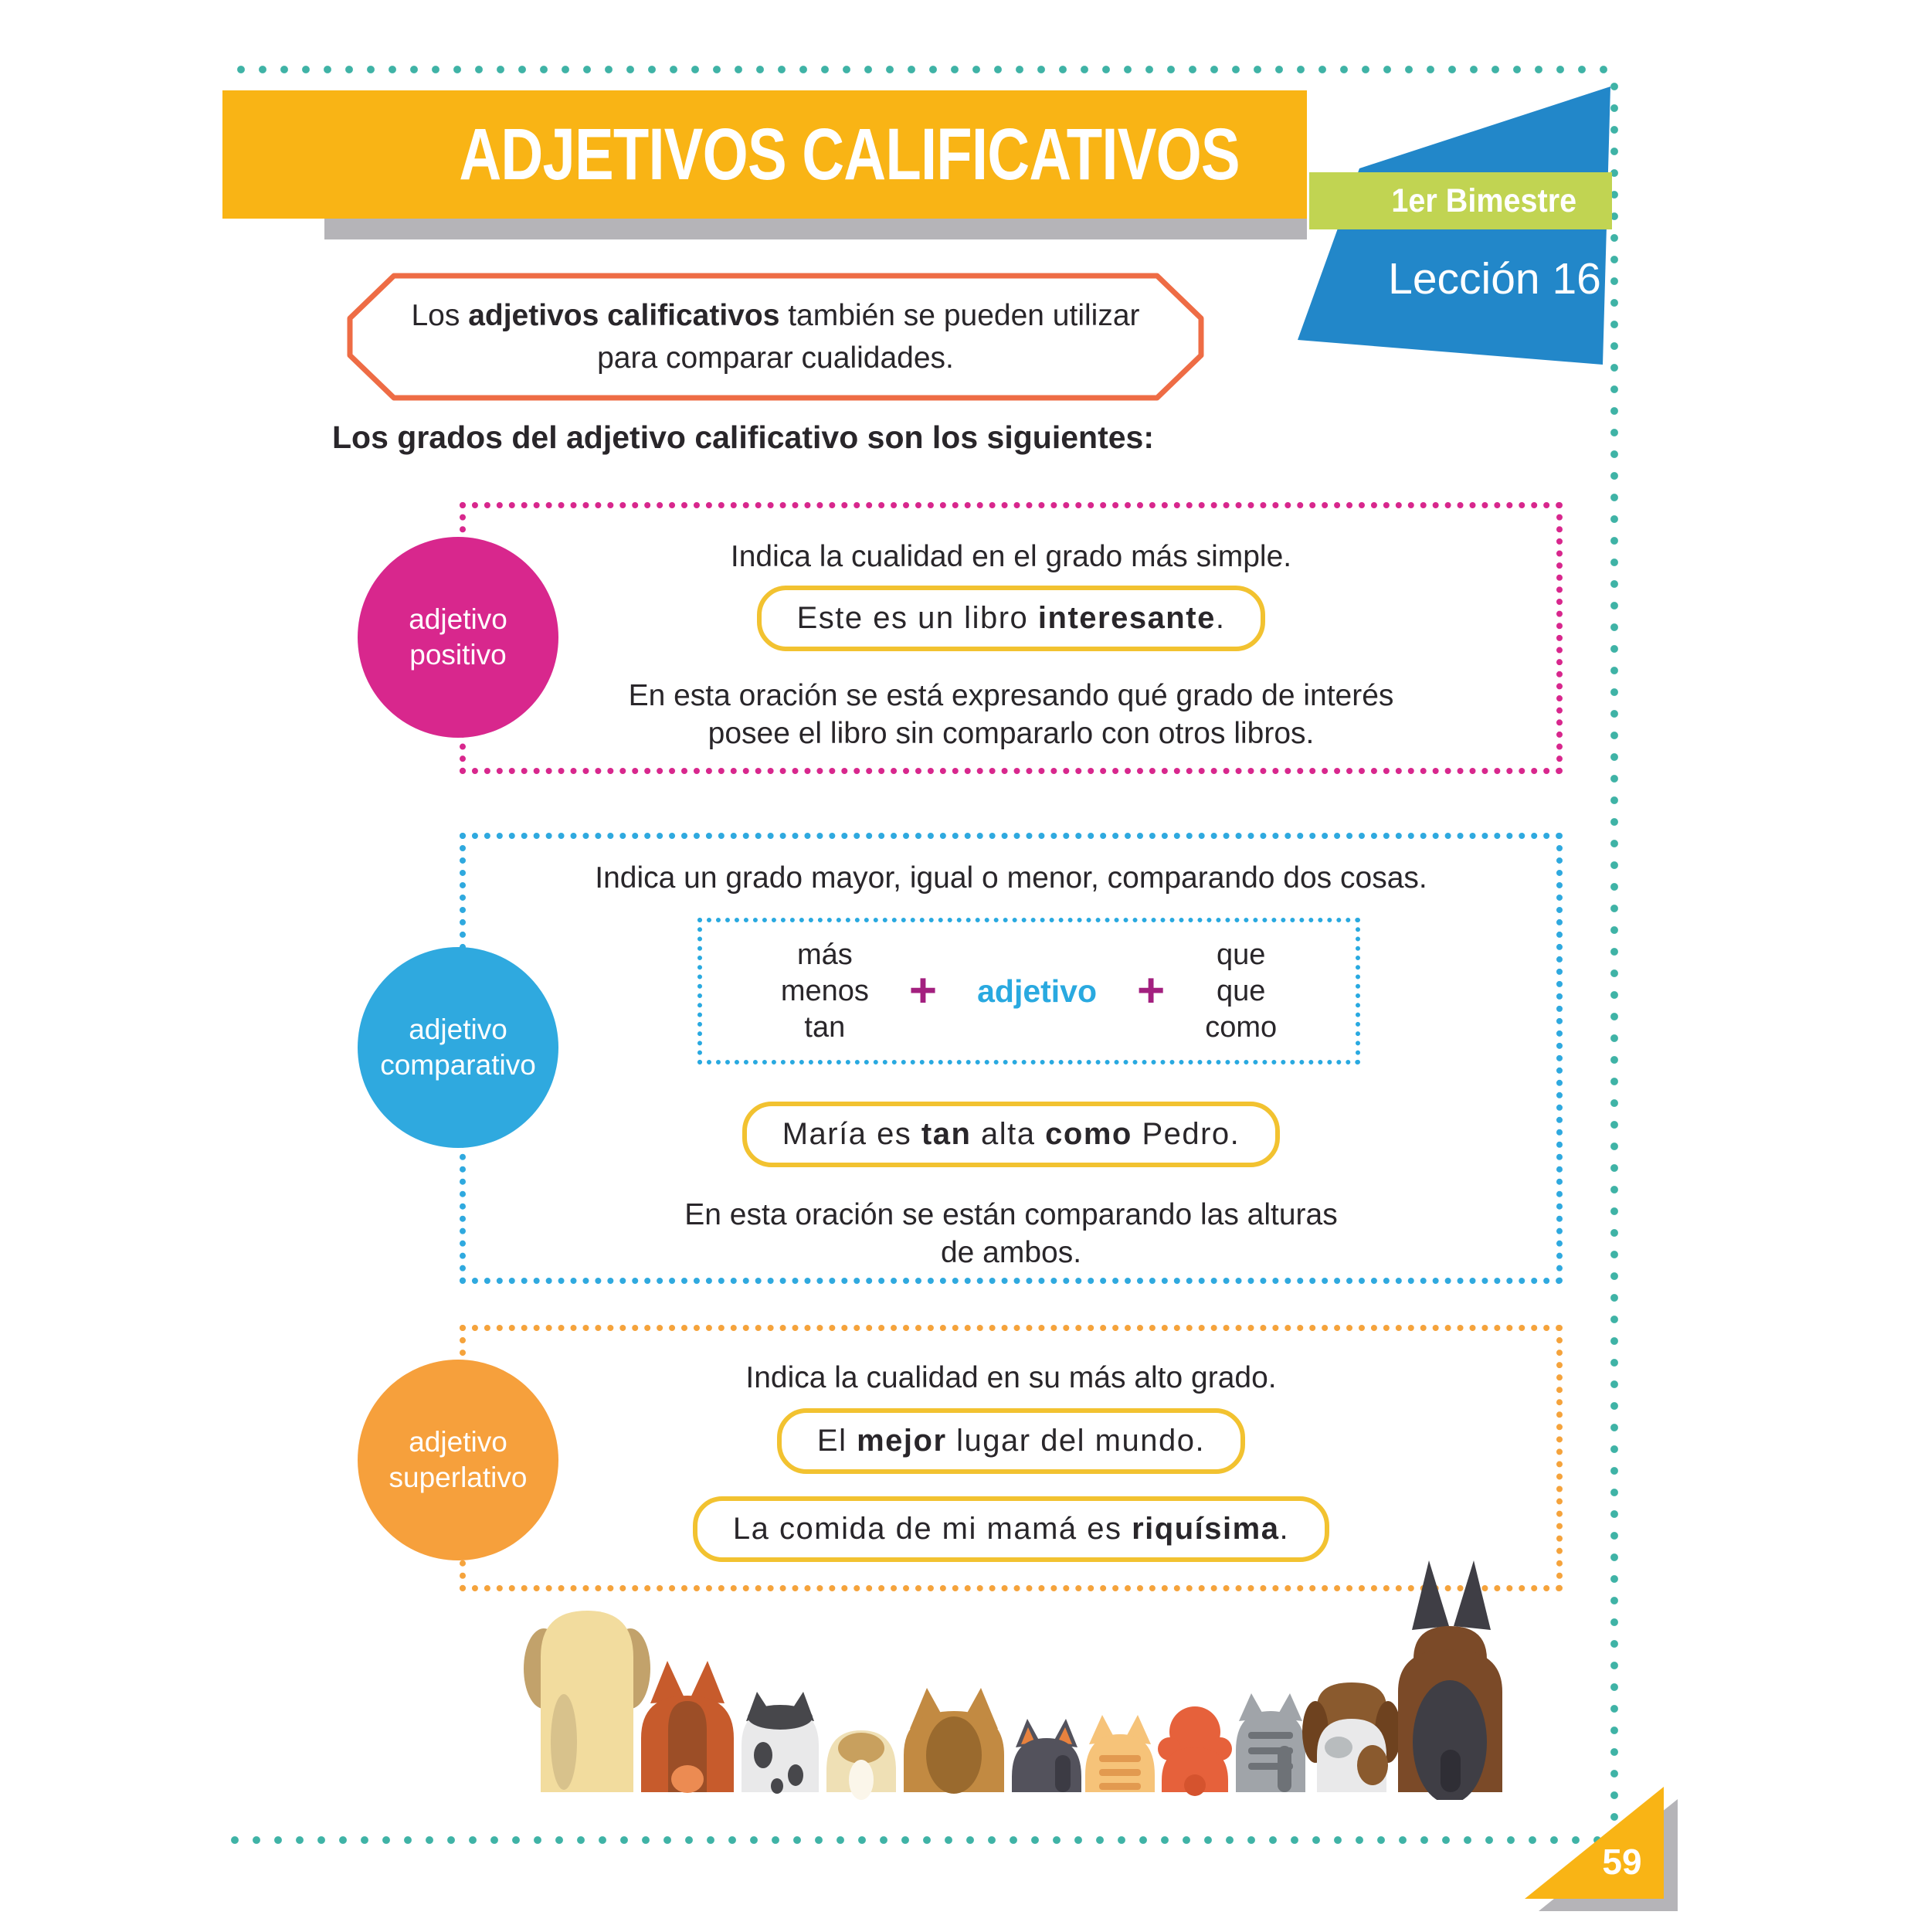  I want to click on dog-poodle, so click(1195, 1751).